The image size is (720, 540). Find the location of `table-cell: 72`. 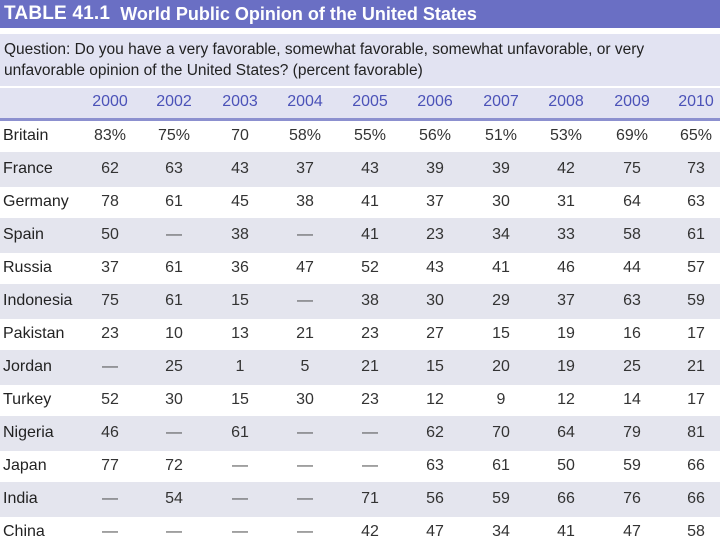

table-cell: 72 is located at coordinates (174, 465).